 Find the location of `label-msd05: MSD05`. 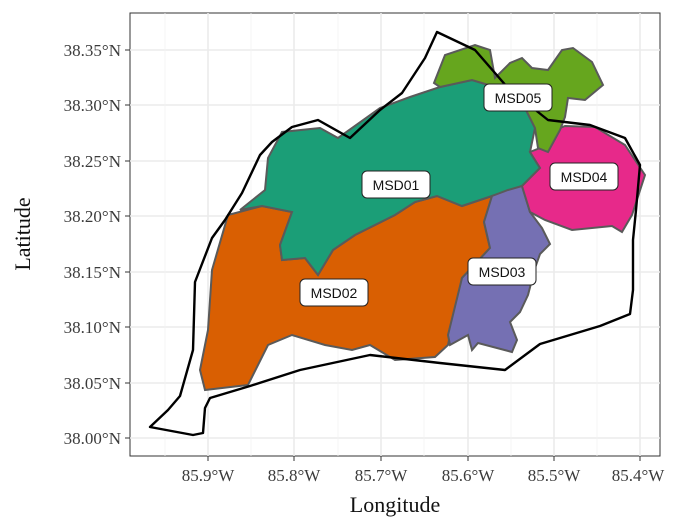

label-msd05: MSD05 is located at coordinates (518, 97).